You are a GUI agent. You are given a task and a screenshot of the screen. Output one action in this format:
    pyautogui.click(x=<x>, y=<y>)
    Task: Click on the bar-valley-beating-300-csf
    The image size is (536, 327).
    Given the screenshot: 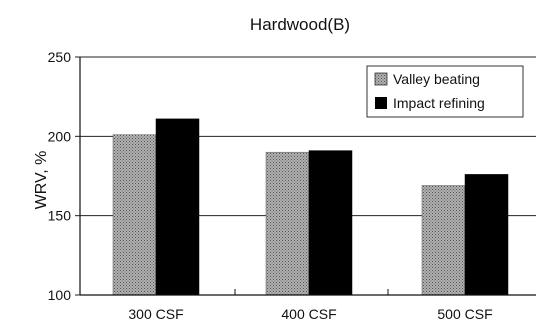 What is the action you would take?
    pyautogui.click(x=134, y=215)
    